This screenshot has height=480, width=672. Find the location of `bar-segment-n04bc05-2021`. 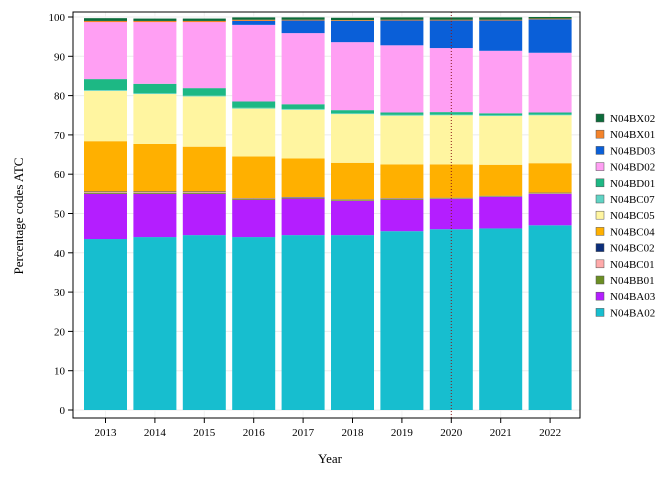

bar-segment-n04bc05-2021 is located at coordinates (501, 140).